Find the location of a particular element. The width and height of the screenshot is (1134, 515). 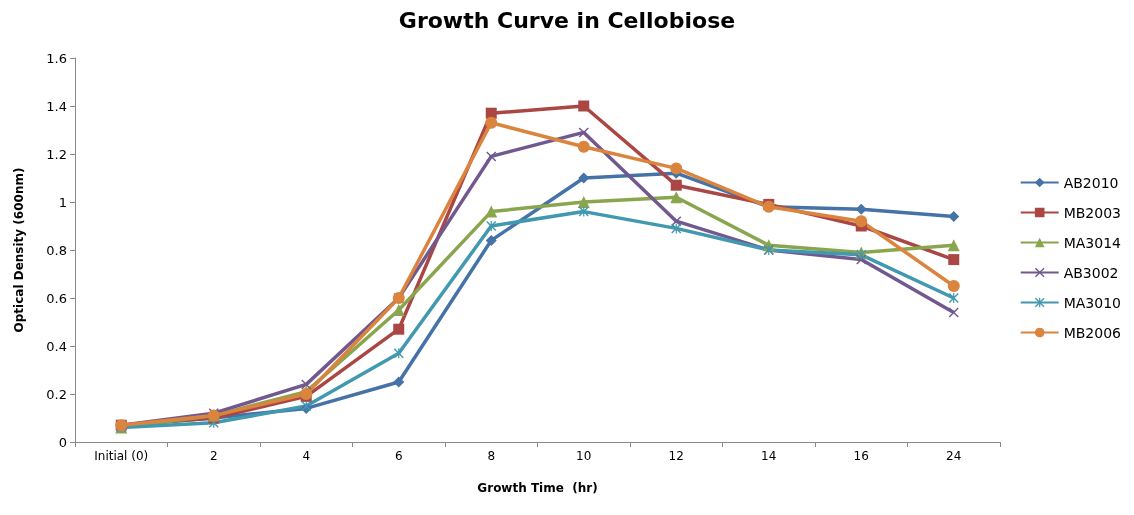

x-tick-label: 4 is located at coordinates (306, 456).